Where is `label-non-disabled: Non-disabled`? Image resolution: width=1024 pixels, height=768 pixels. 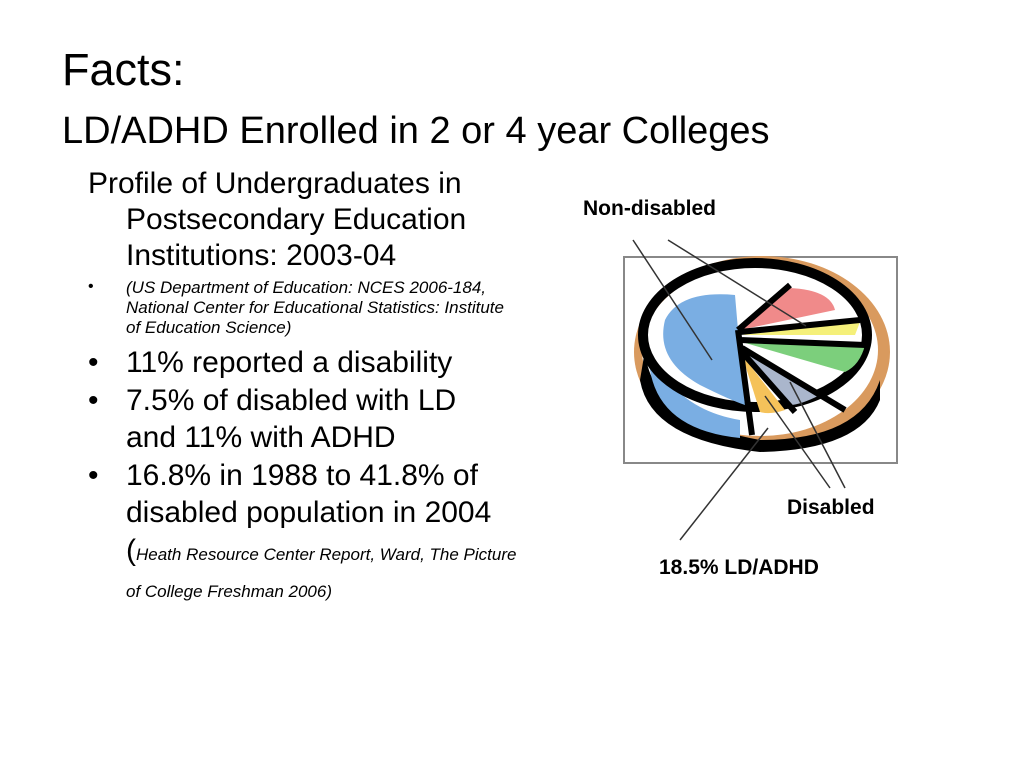 label-non-disabled: Non-disabled is located at coordinates (650, 208).